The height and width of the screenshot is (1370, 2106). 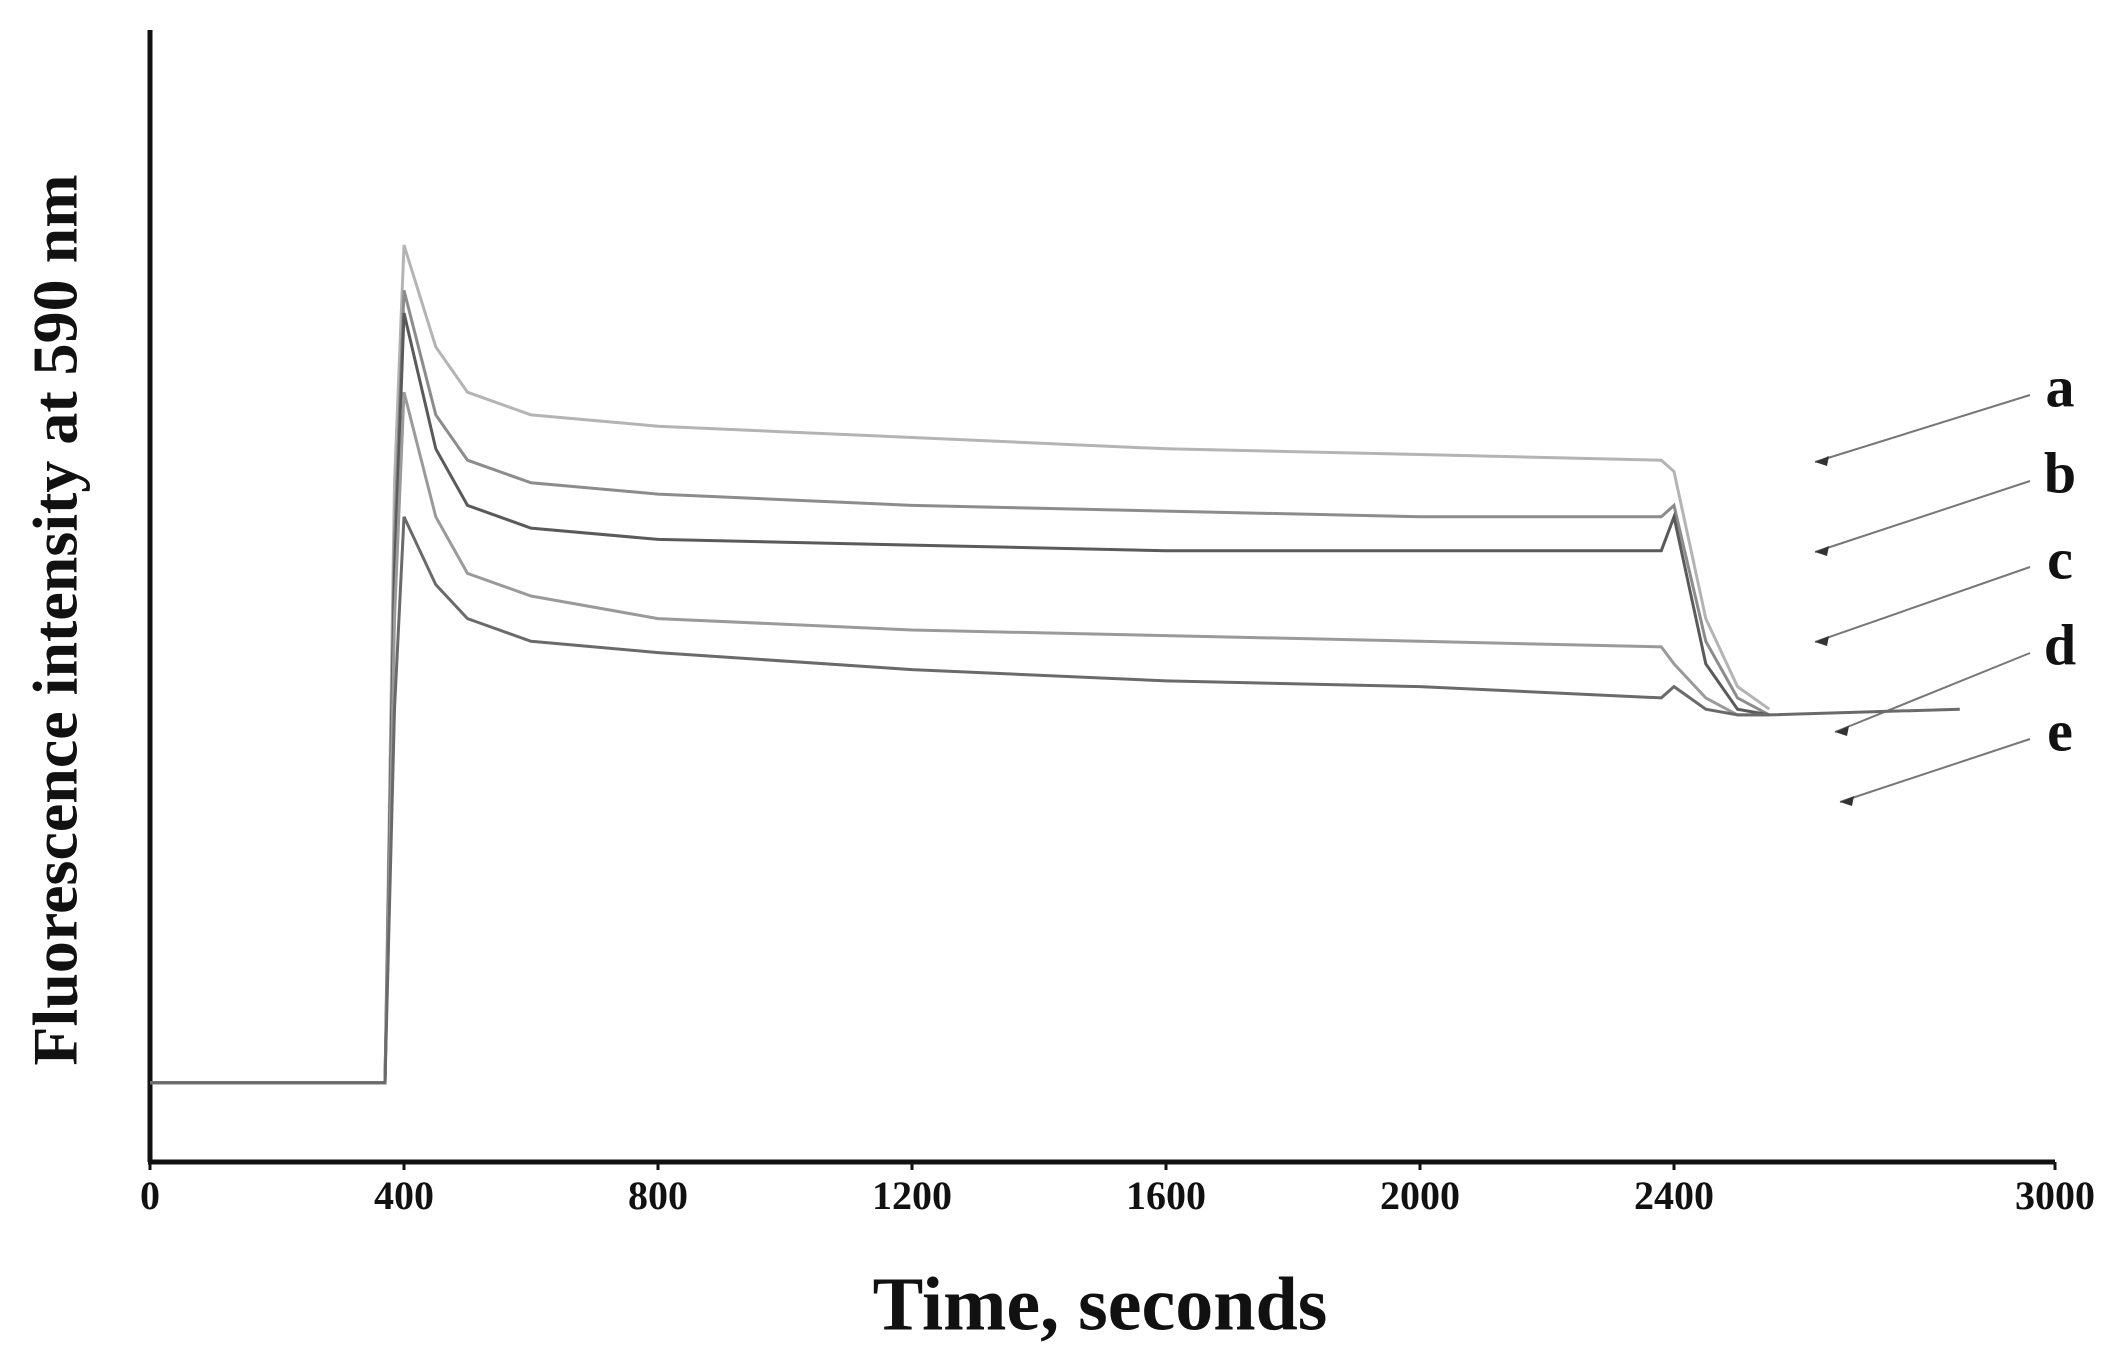 I want to click on series-label: e, so click(x=2060, y=730).